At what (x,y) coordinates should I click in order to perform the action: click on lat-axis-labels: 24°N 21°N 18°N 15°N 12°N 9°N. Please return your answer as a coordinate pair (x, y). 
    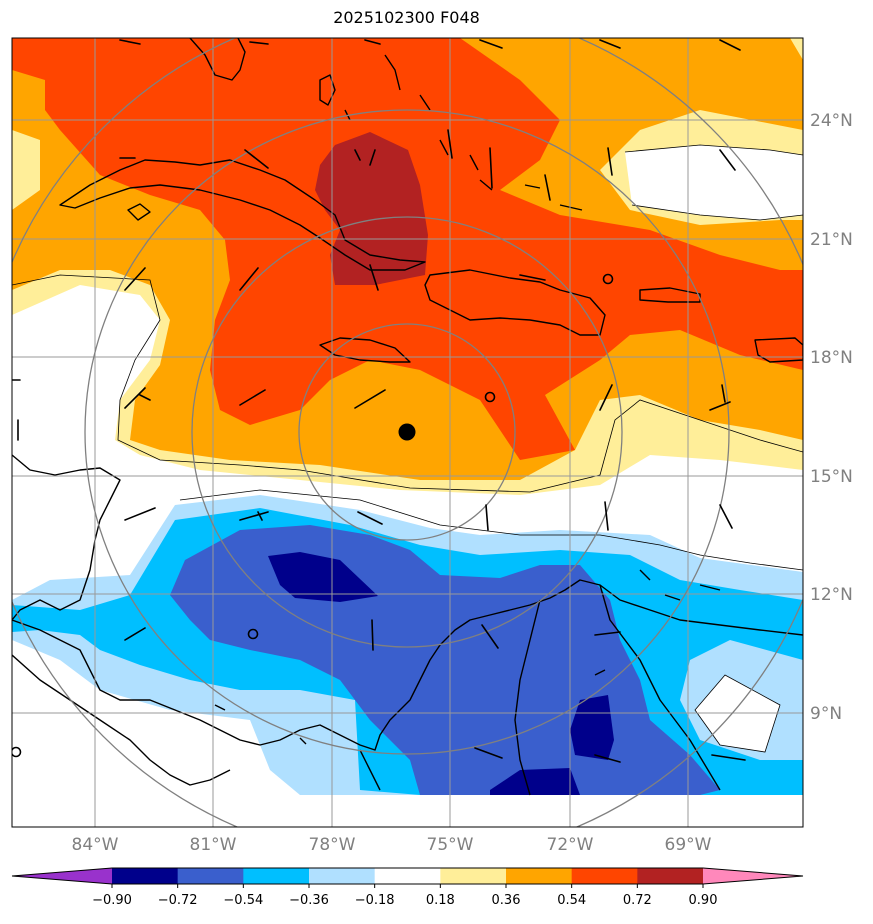
    Looking at the image, I should click on (831, 417).